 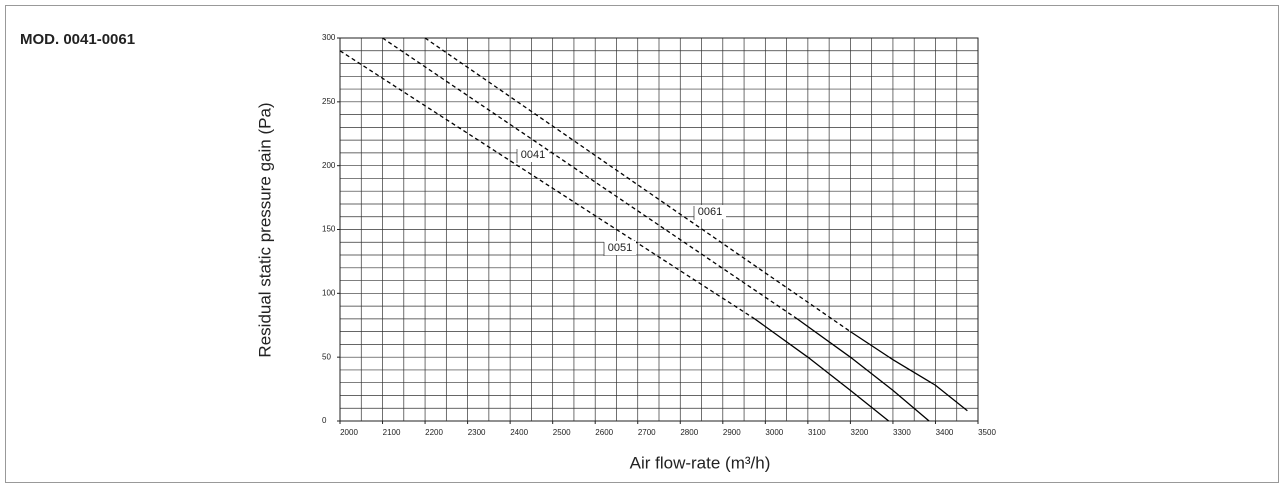 What do you see at coordinates (77, 39) in the screenshot?
I see `chart-title: MOD. 0041-0061` at bounding box center [77, 39].